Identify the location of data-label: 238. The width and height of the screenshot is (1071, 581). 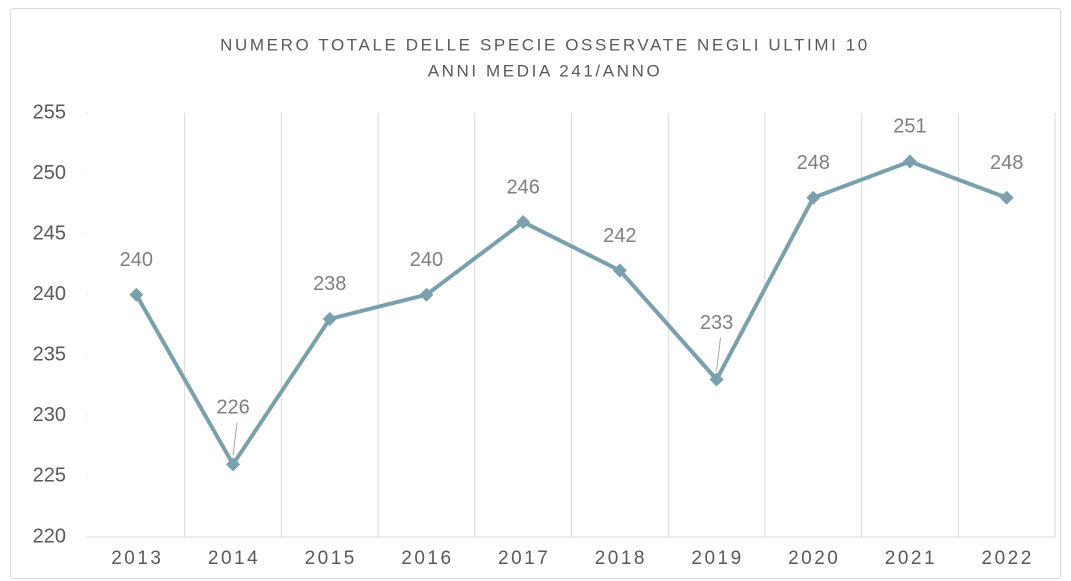
(329, 284).